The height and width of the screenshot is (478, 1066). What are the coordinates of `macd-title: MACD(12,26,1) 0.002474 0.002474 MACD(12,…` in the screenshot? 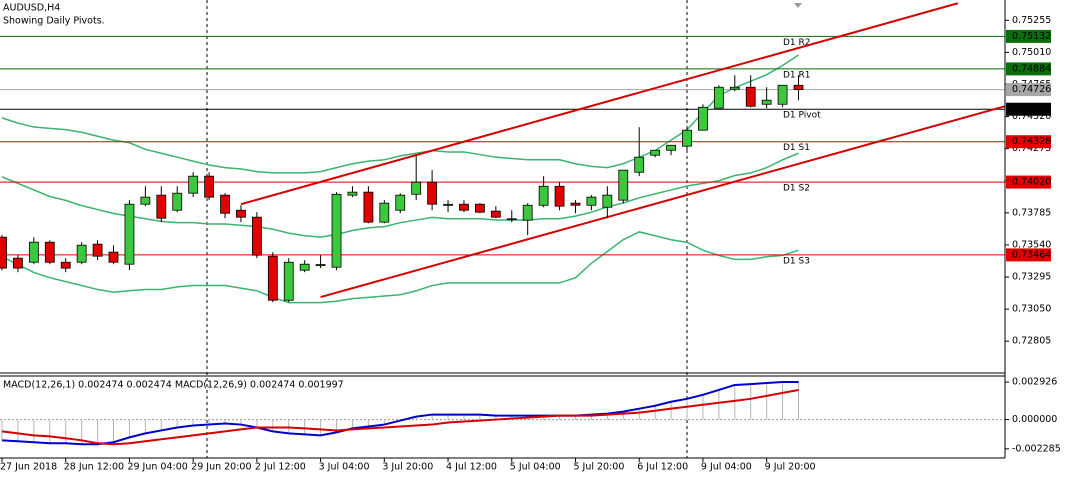 It's located at (173, 385).